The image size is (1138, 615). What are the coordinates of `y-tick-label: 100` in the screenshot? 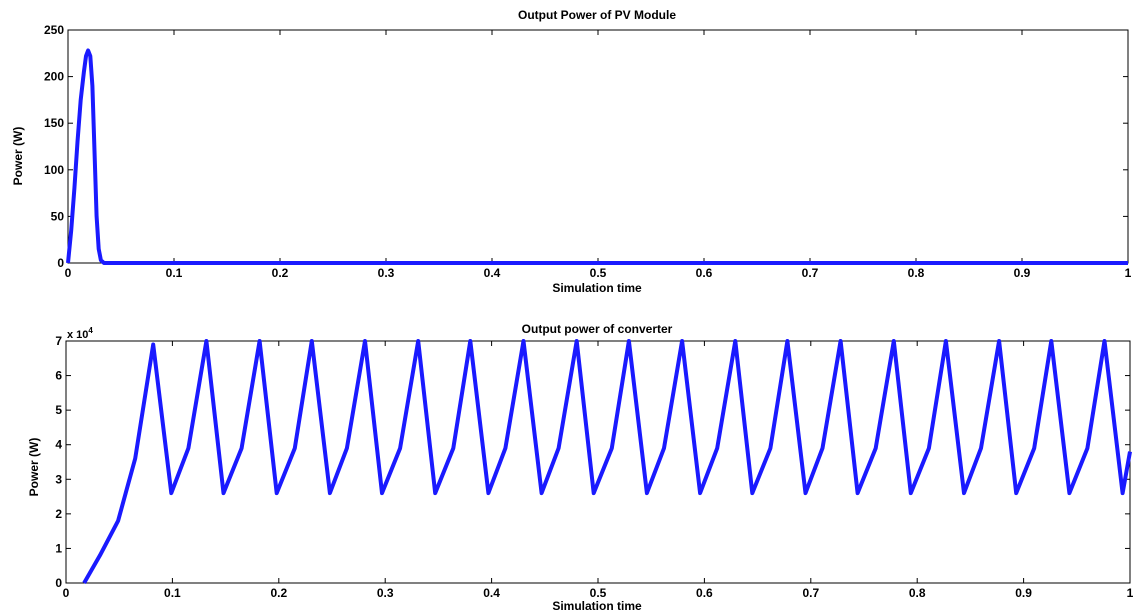 It's located at (54, 170).